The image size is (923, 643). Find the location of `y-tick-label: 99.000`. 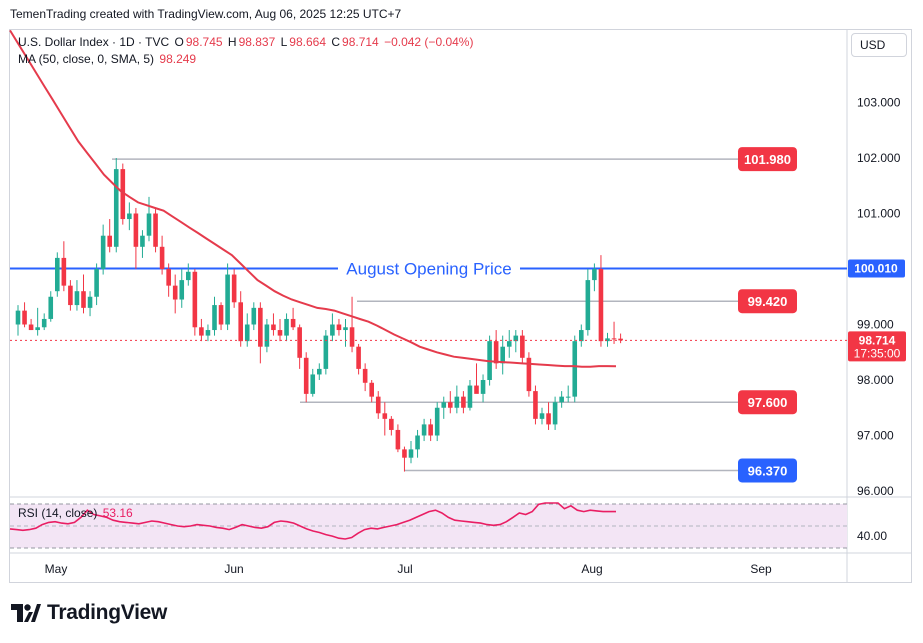

y-tick-label: 99.000 is located at coordinates (875, 325).